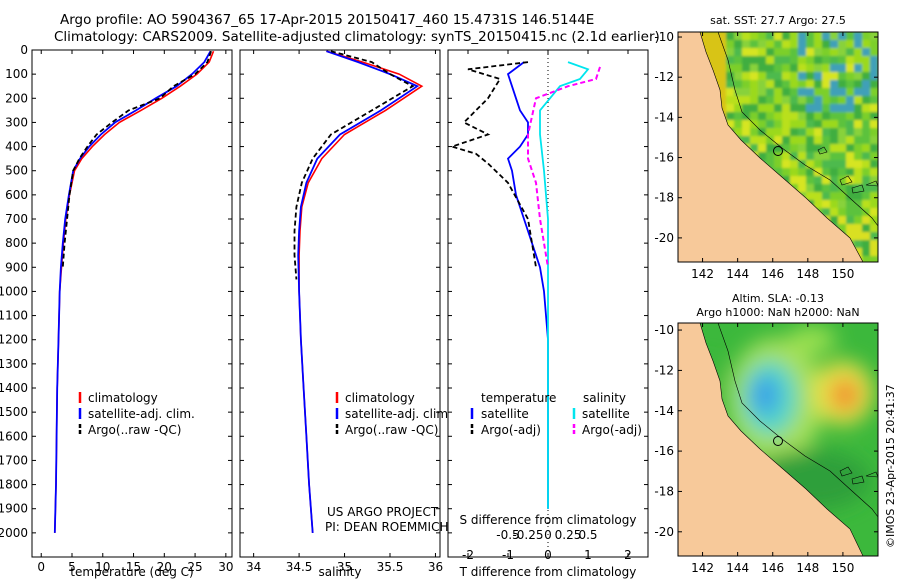 The image size is (900, 580). What do you see at coordinates (772, 568) in the screenshot?
I see `lon-tick-label: 146` at bounding box center [772, 568].